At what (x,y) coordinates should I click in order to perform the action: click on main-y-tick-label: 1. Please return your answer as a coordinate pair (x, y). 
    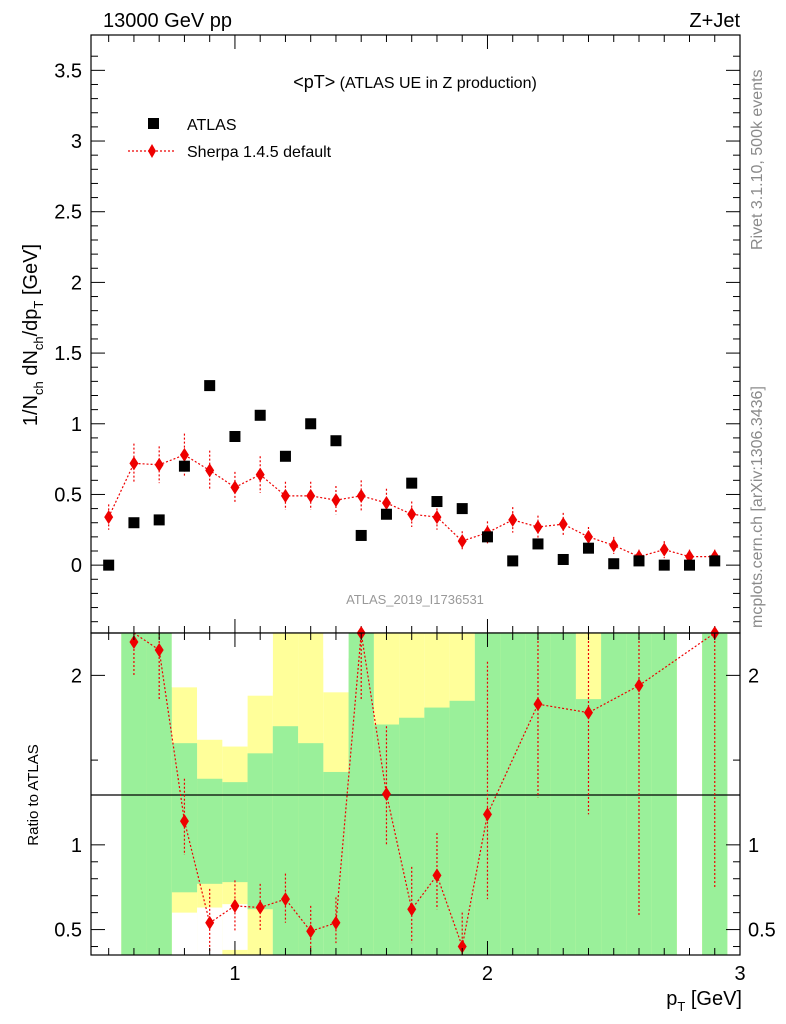
    Looking at the image, I should click on (76, 425).